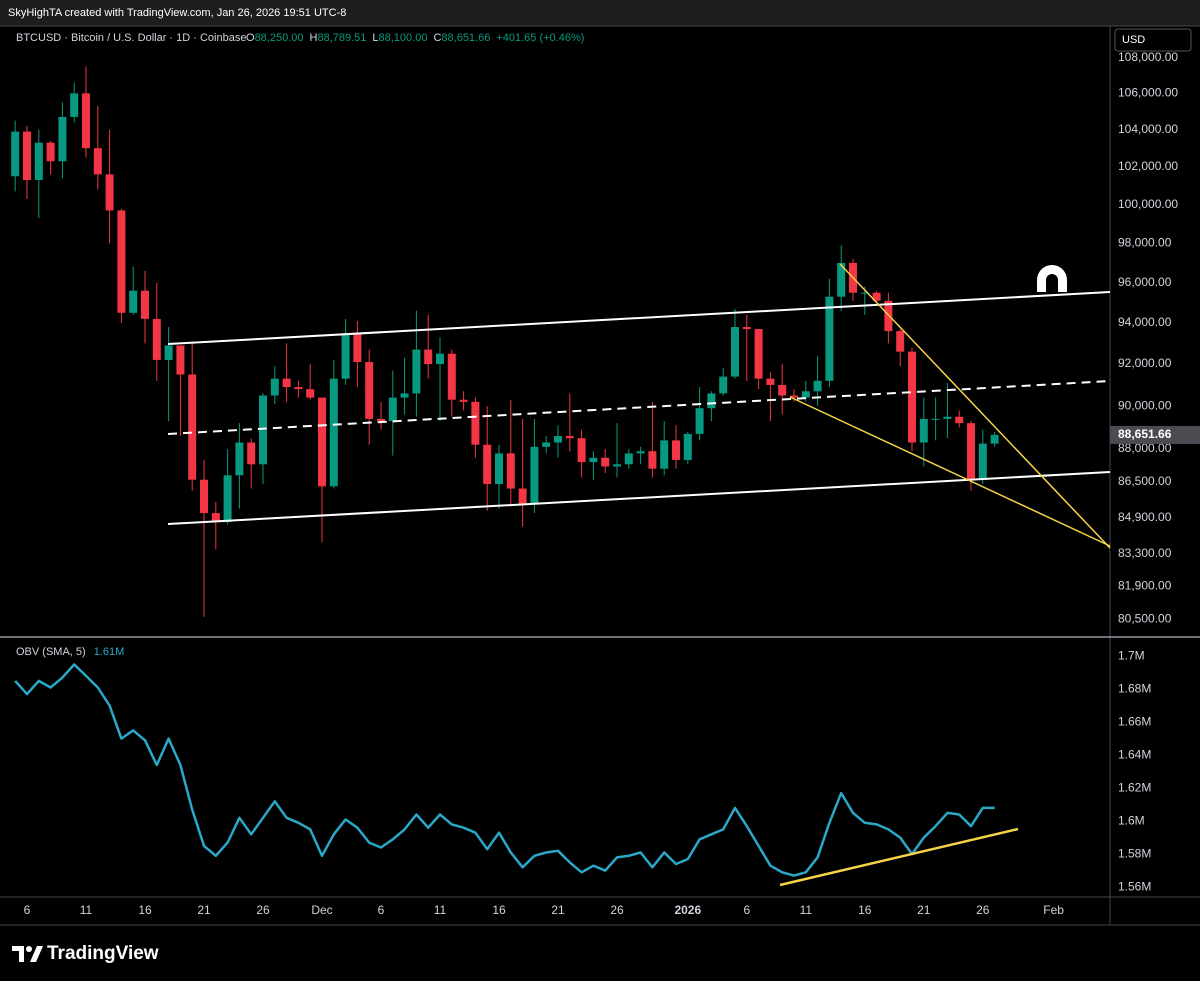  I want to click on y-tick-label: 100,000.00, so click(1148, 204).